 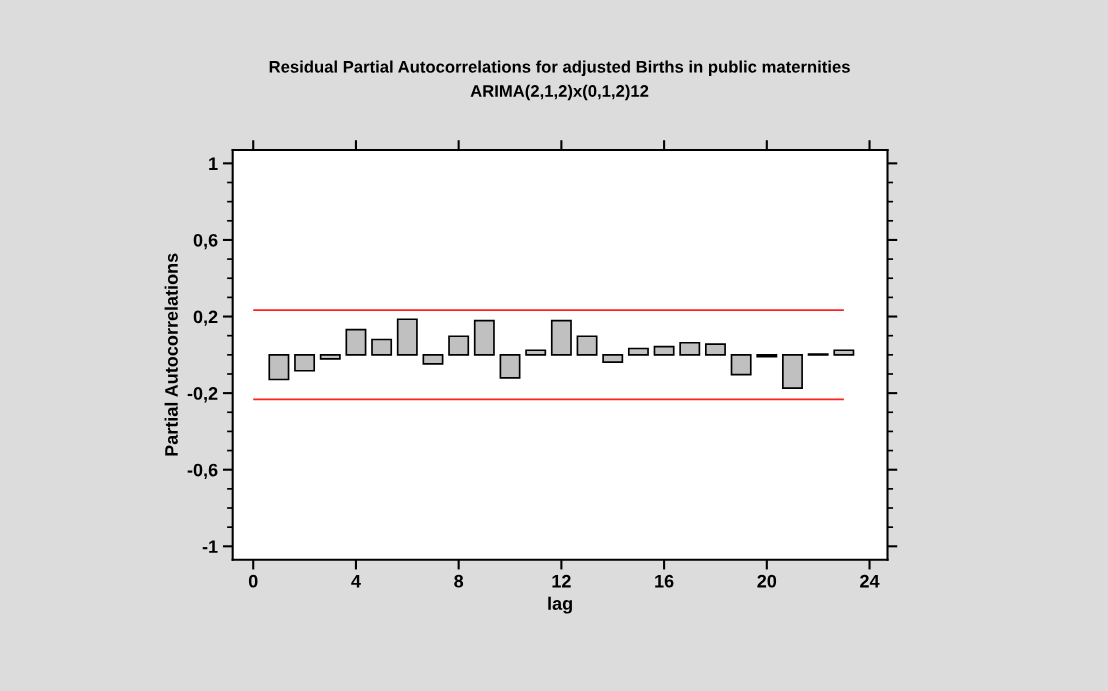 What do you see at coordinates (561, 581) in the screenshot?
I see `x-tick-label: 12` at bounding box center [561, 581].